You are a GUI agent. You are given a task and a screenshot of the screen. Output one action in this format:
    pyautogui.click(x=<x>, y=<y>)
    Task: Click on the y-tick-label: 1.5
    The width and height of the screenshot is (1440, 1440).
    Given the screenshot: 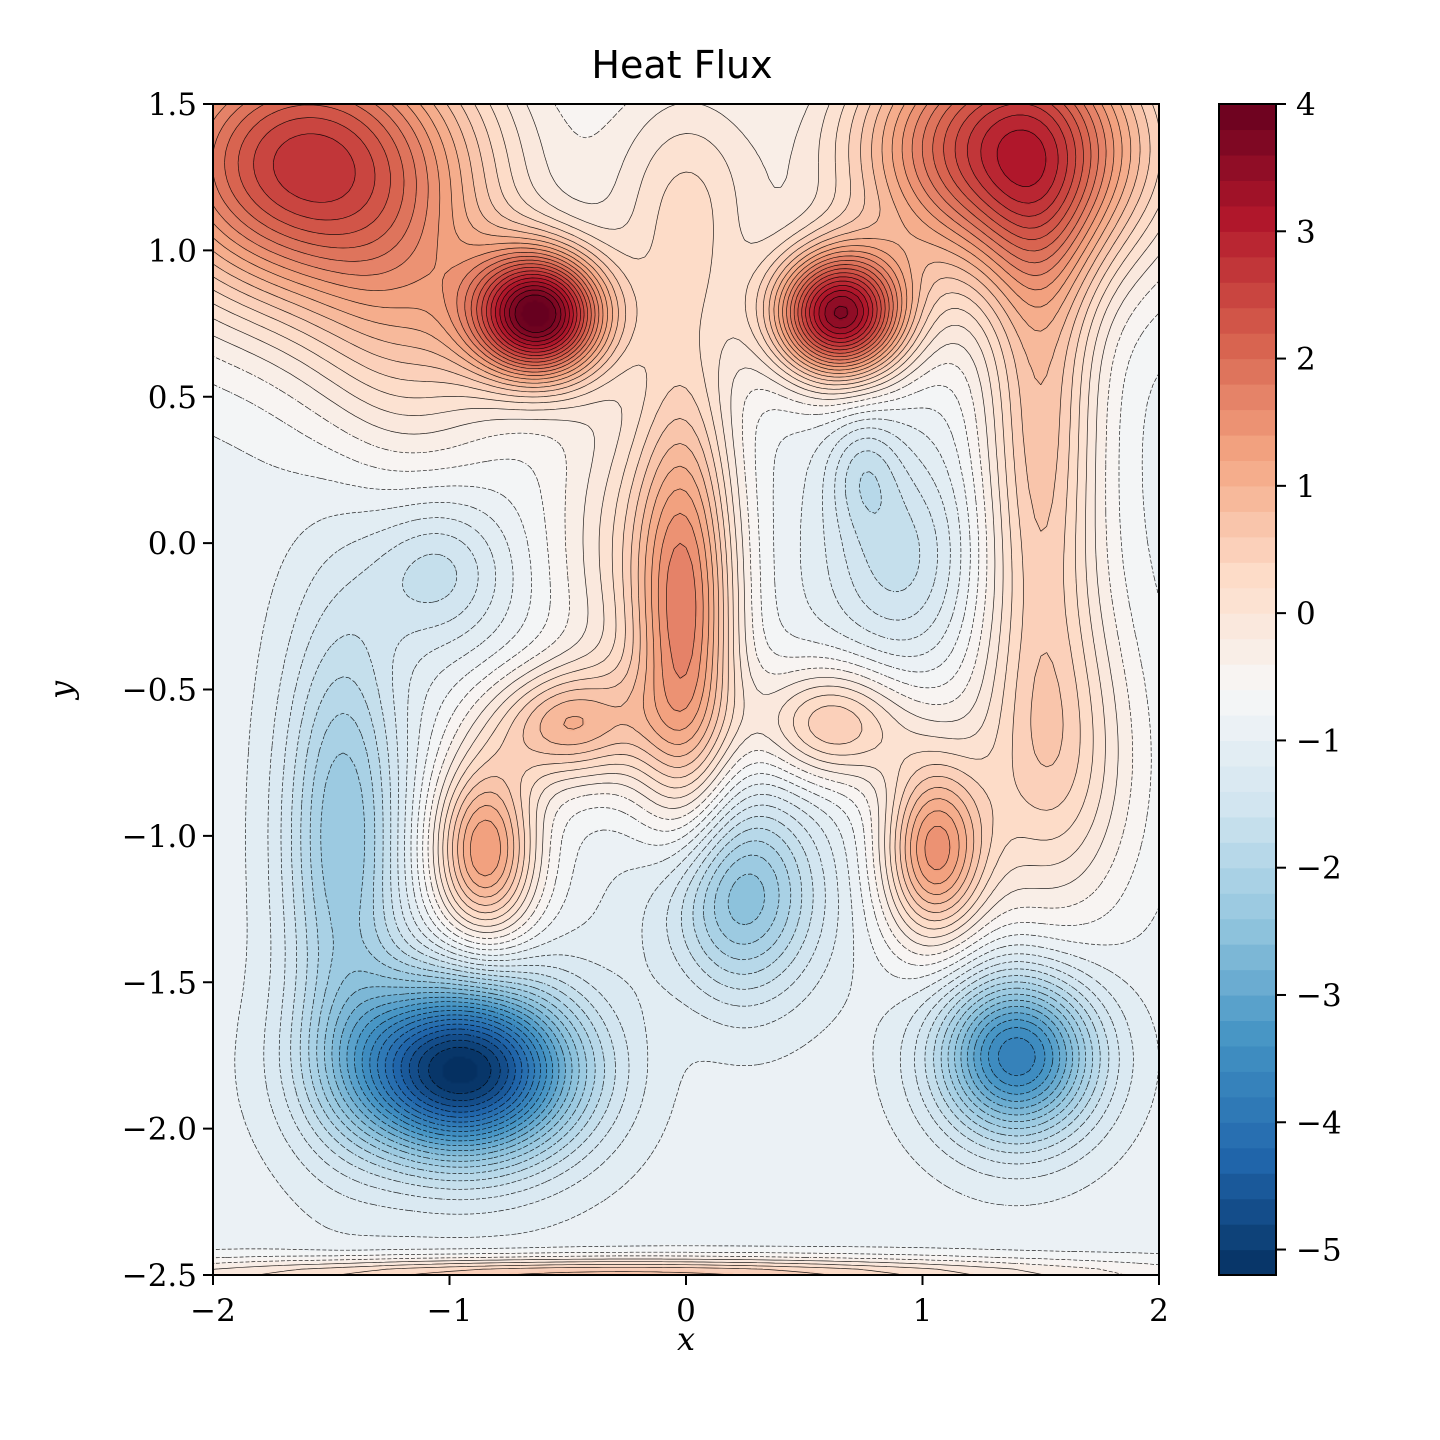 What is the action you would take?
    pyautogui.click(x=172, y=105)
    